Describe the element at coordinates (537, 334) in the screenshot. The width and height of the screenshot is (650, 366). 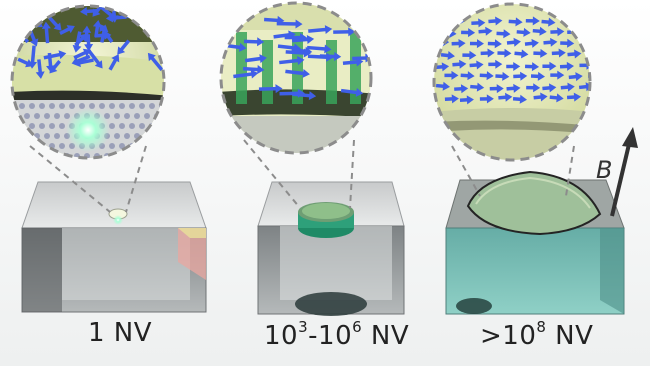
I see `label-bulk-nv: >108 NV` at that location.